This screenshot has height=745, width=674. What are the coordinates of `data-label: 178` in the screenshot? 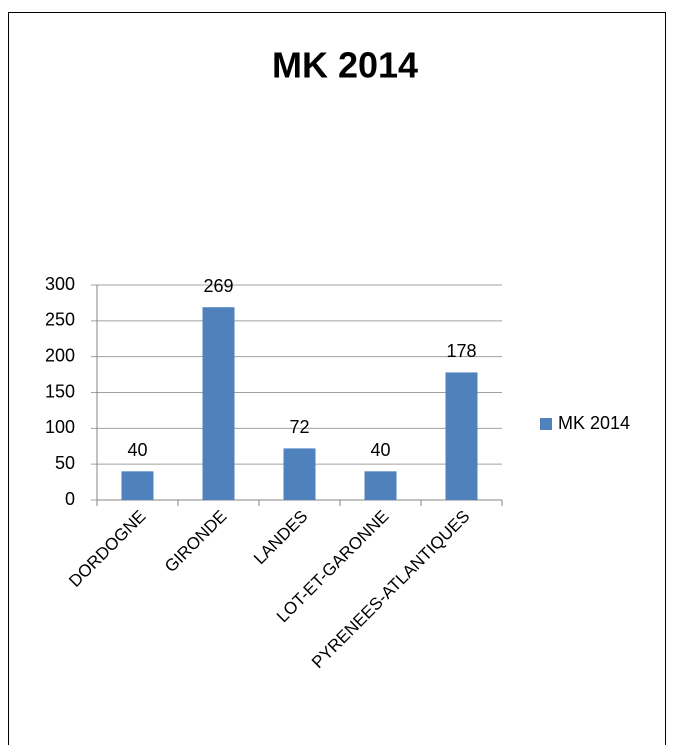 It's located at (461, 351).